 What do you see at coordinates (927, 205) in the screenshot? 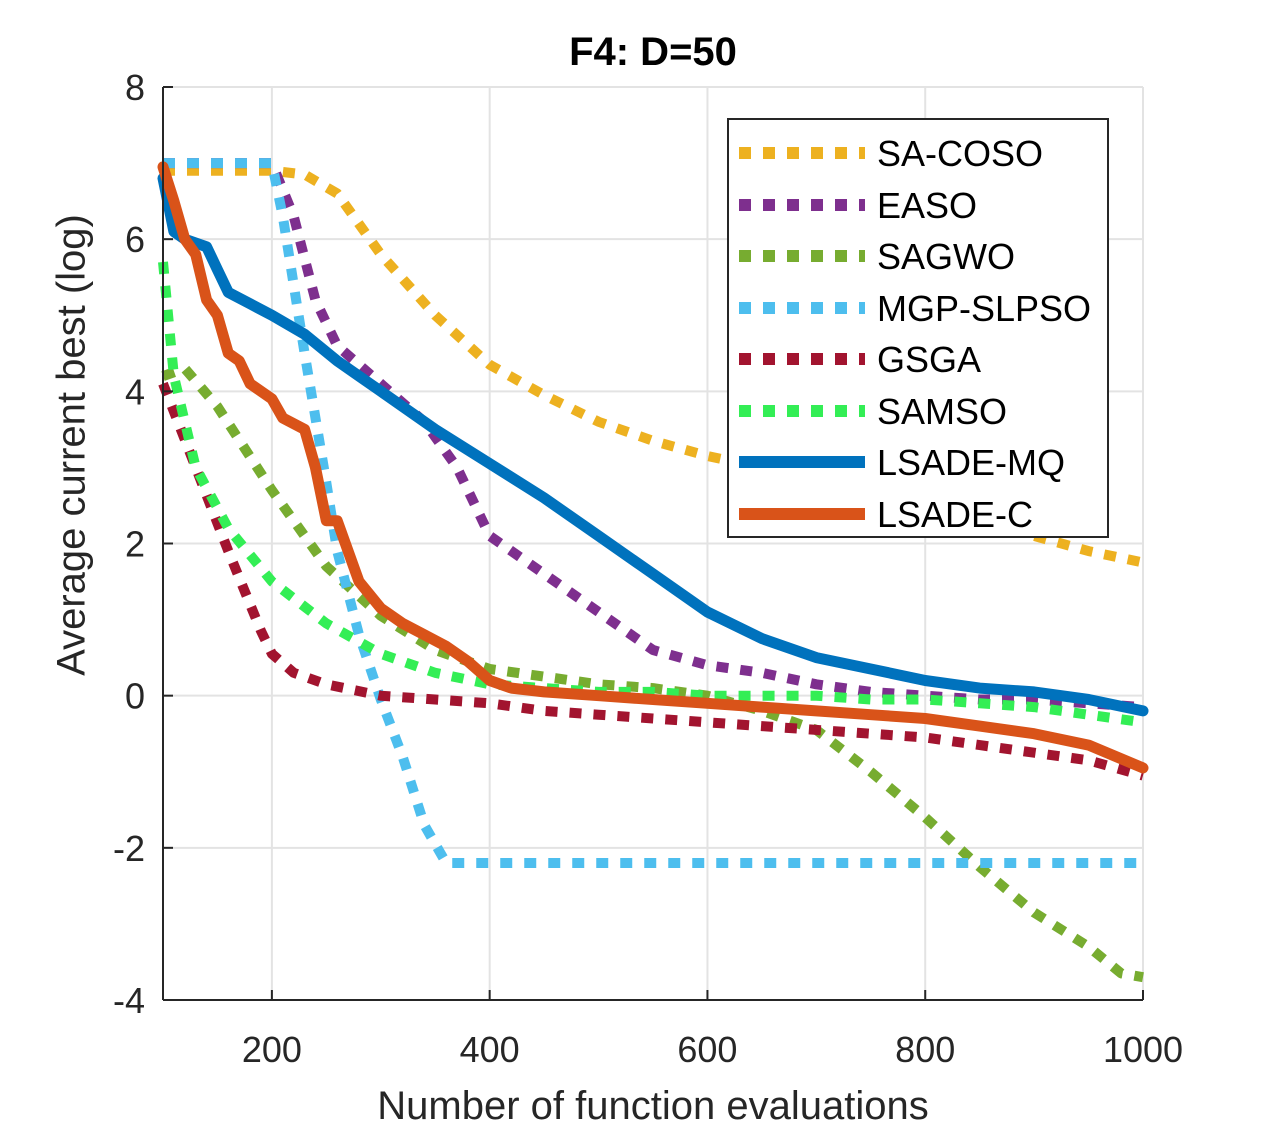
I see `legend-label: EASO` at bounding box center [927, 205].